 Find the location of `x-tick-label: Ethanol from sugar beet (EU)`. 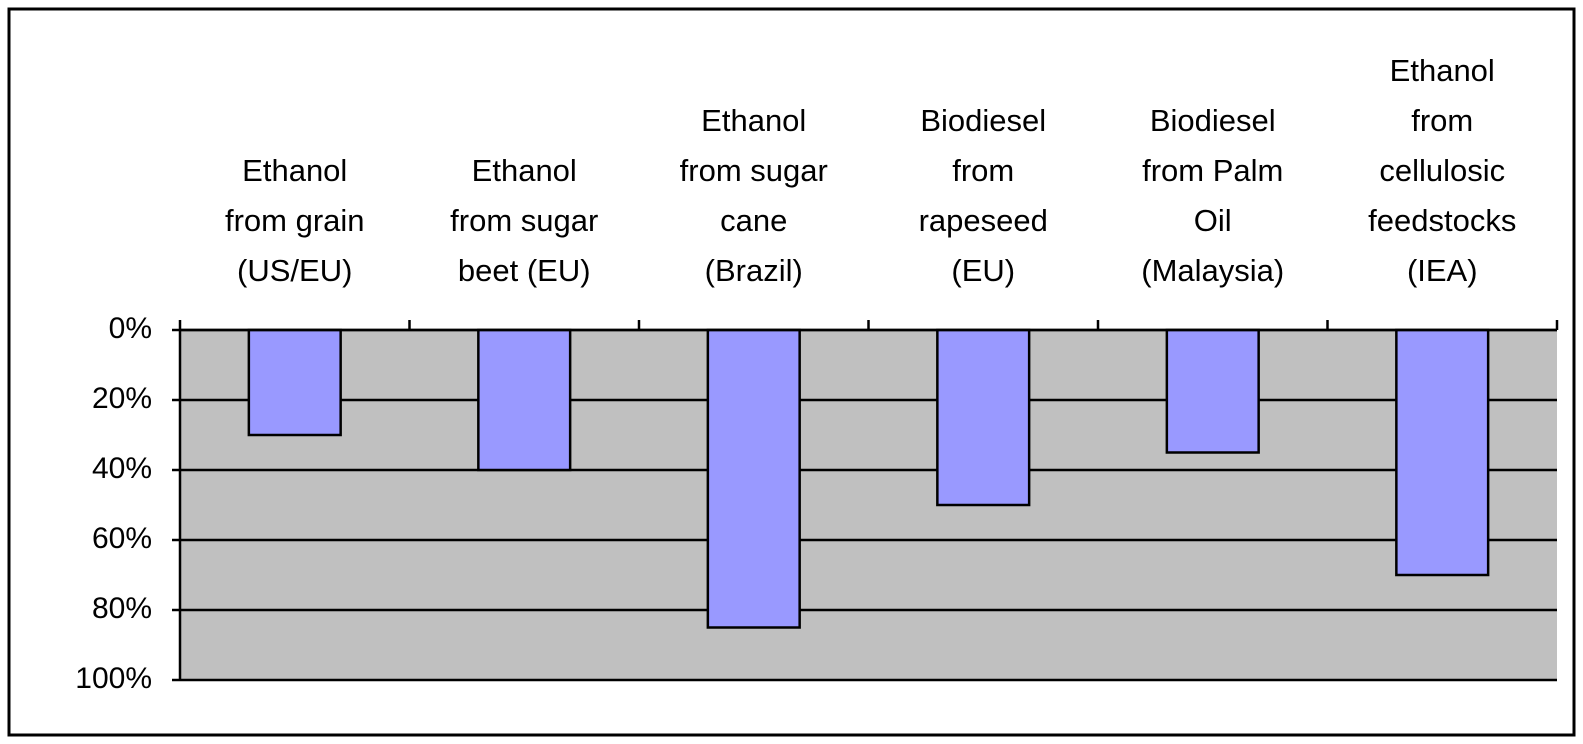

x-tick-label: Ethanol from sugar beet (EU) is located at coordinates (524, 220).